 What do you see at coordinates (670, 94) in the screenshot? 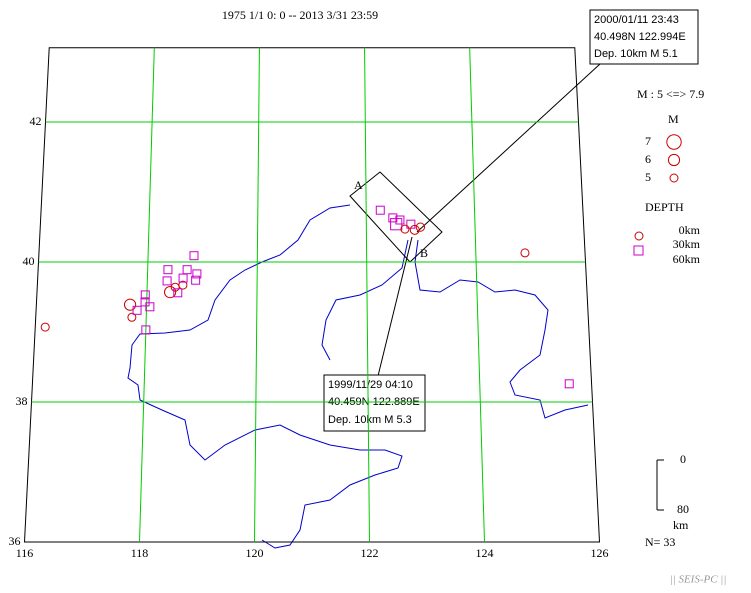
I see `legend-range: M : 5 <=> 7.9` at bounding box center [670, 94].